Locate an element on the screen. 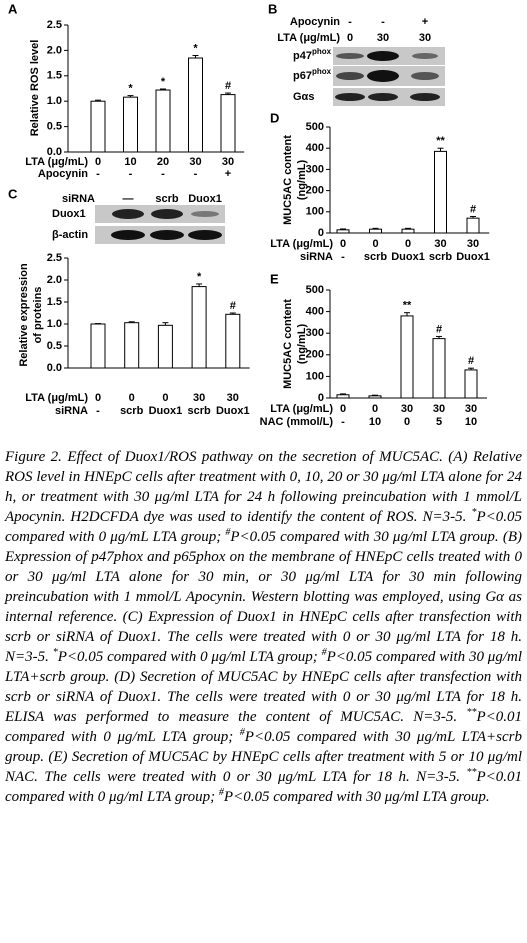  band-name: Duox1 is located at coordinates (69, 214).